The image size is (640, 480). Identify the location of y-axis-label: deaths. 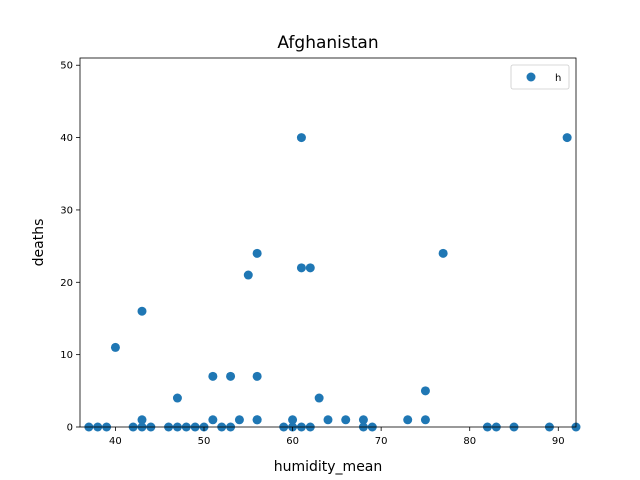
(39, 243).